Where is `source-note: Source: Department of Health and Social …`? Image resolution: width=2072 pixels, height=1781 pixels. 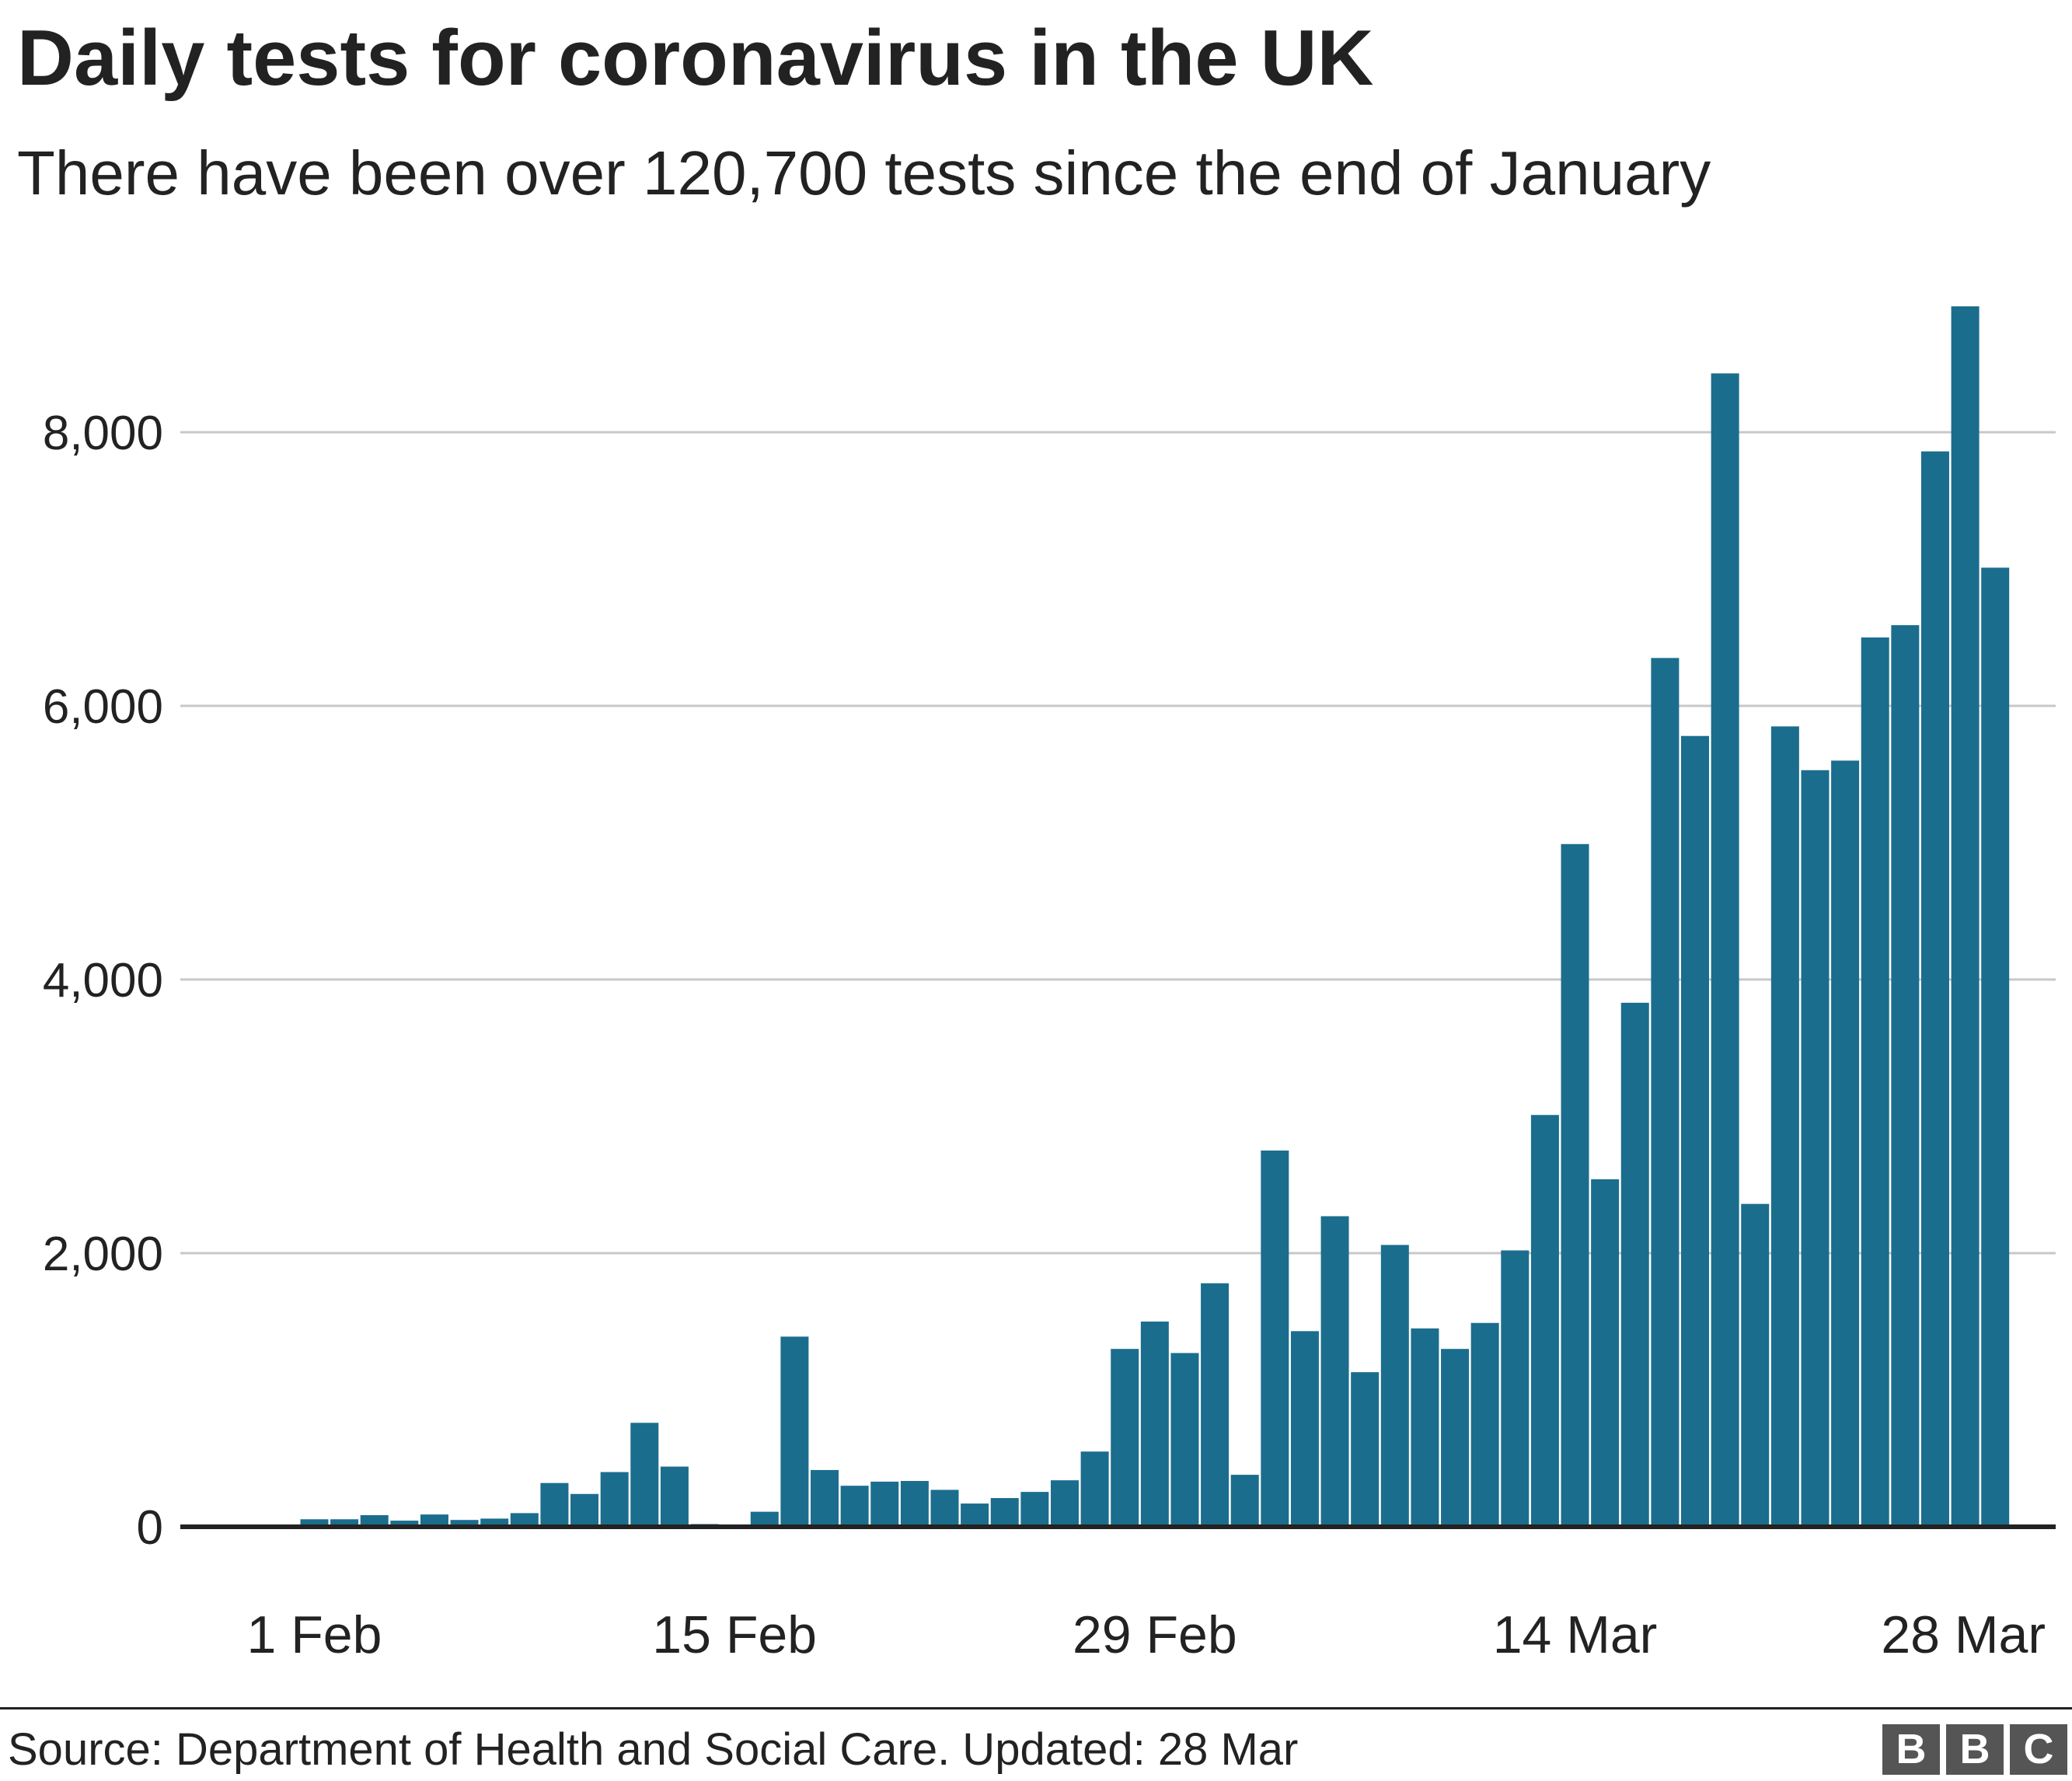 source-note: Source: Department of Health and Social … is located at coordinates (653, 1749).